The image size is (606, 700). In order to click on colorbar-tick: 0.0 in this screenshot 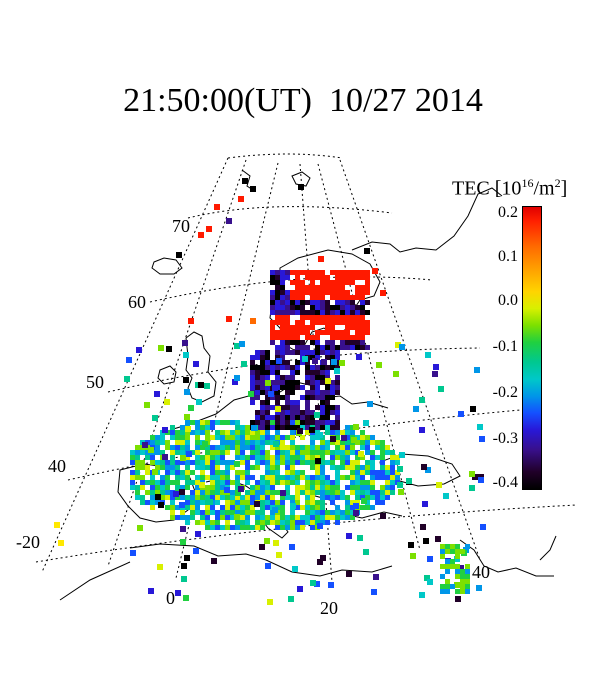, I will do `click(508, 300)`.